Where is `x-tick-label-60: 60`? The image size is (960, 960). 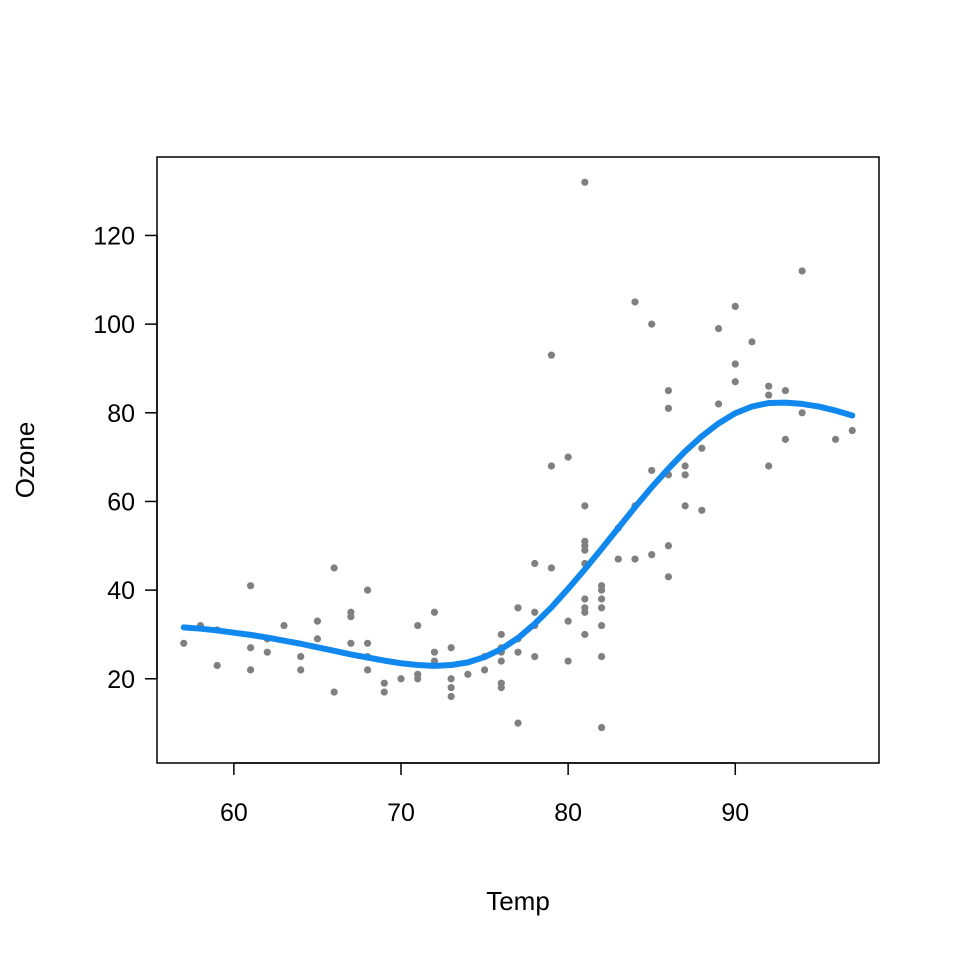 x-tick-label-60: 60 is located at coordinates (234, 813).